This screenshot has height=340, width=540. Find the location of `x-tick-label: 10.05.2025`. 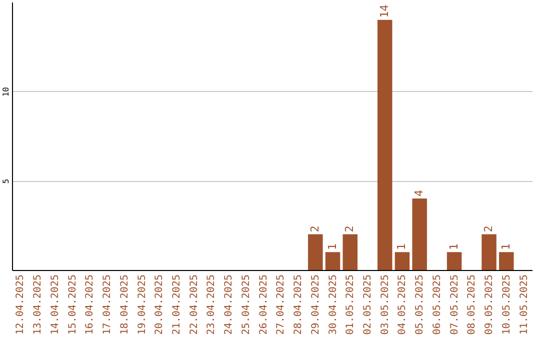

x-tick-label: 10.05.2025 is located at coordinates (506, 304).